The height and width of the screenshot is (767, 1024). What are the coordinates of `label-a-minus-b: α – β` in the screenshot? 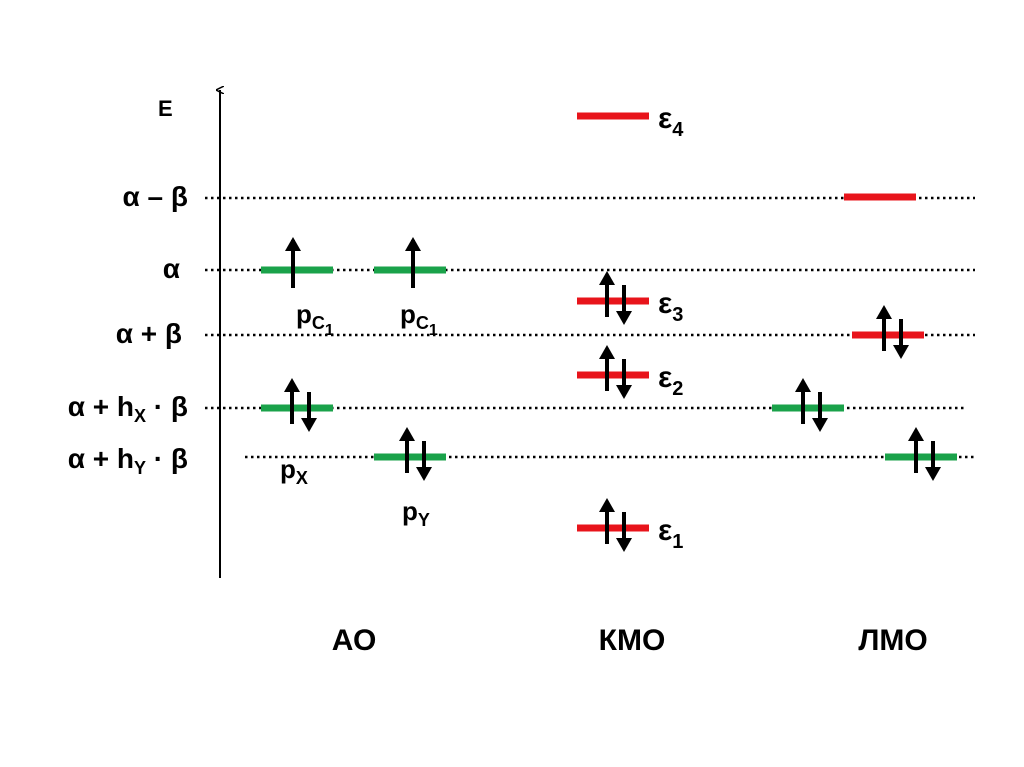 It's located at (155, 196).